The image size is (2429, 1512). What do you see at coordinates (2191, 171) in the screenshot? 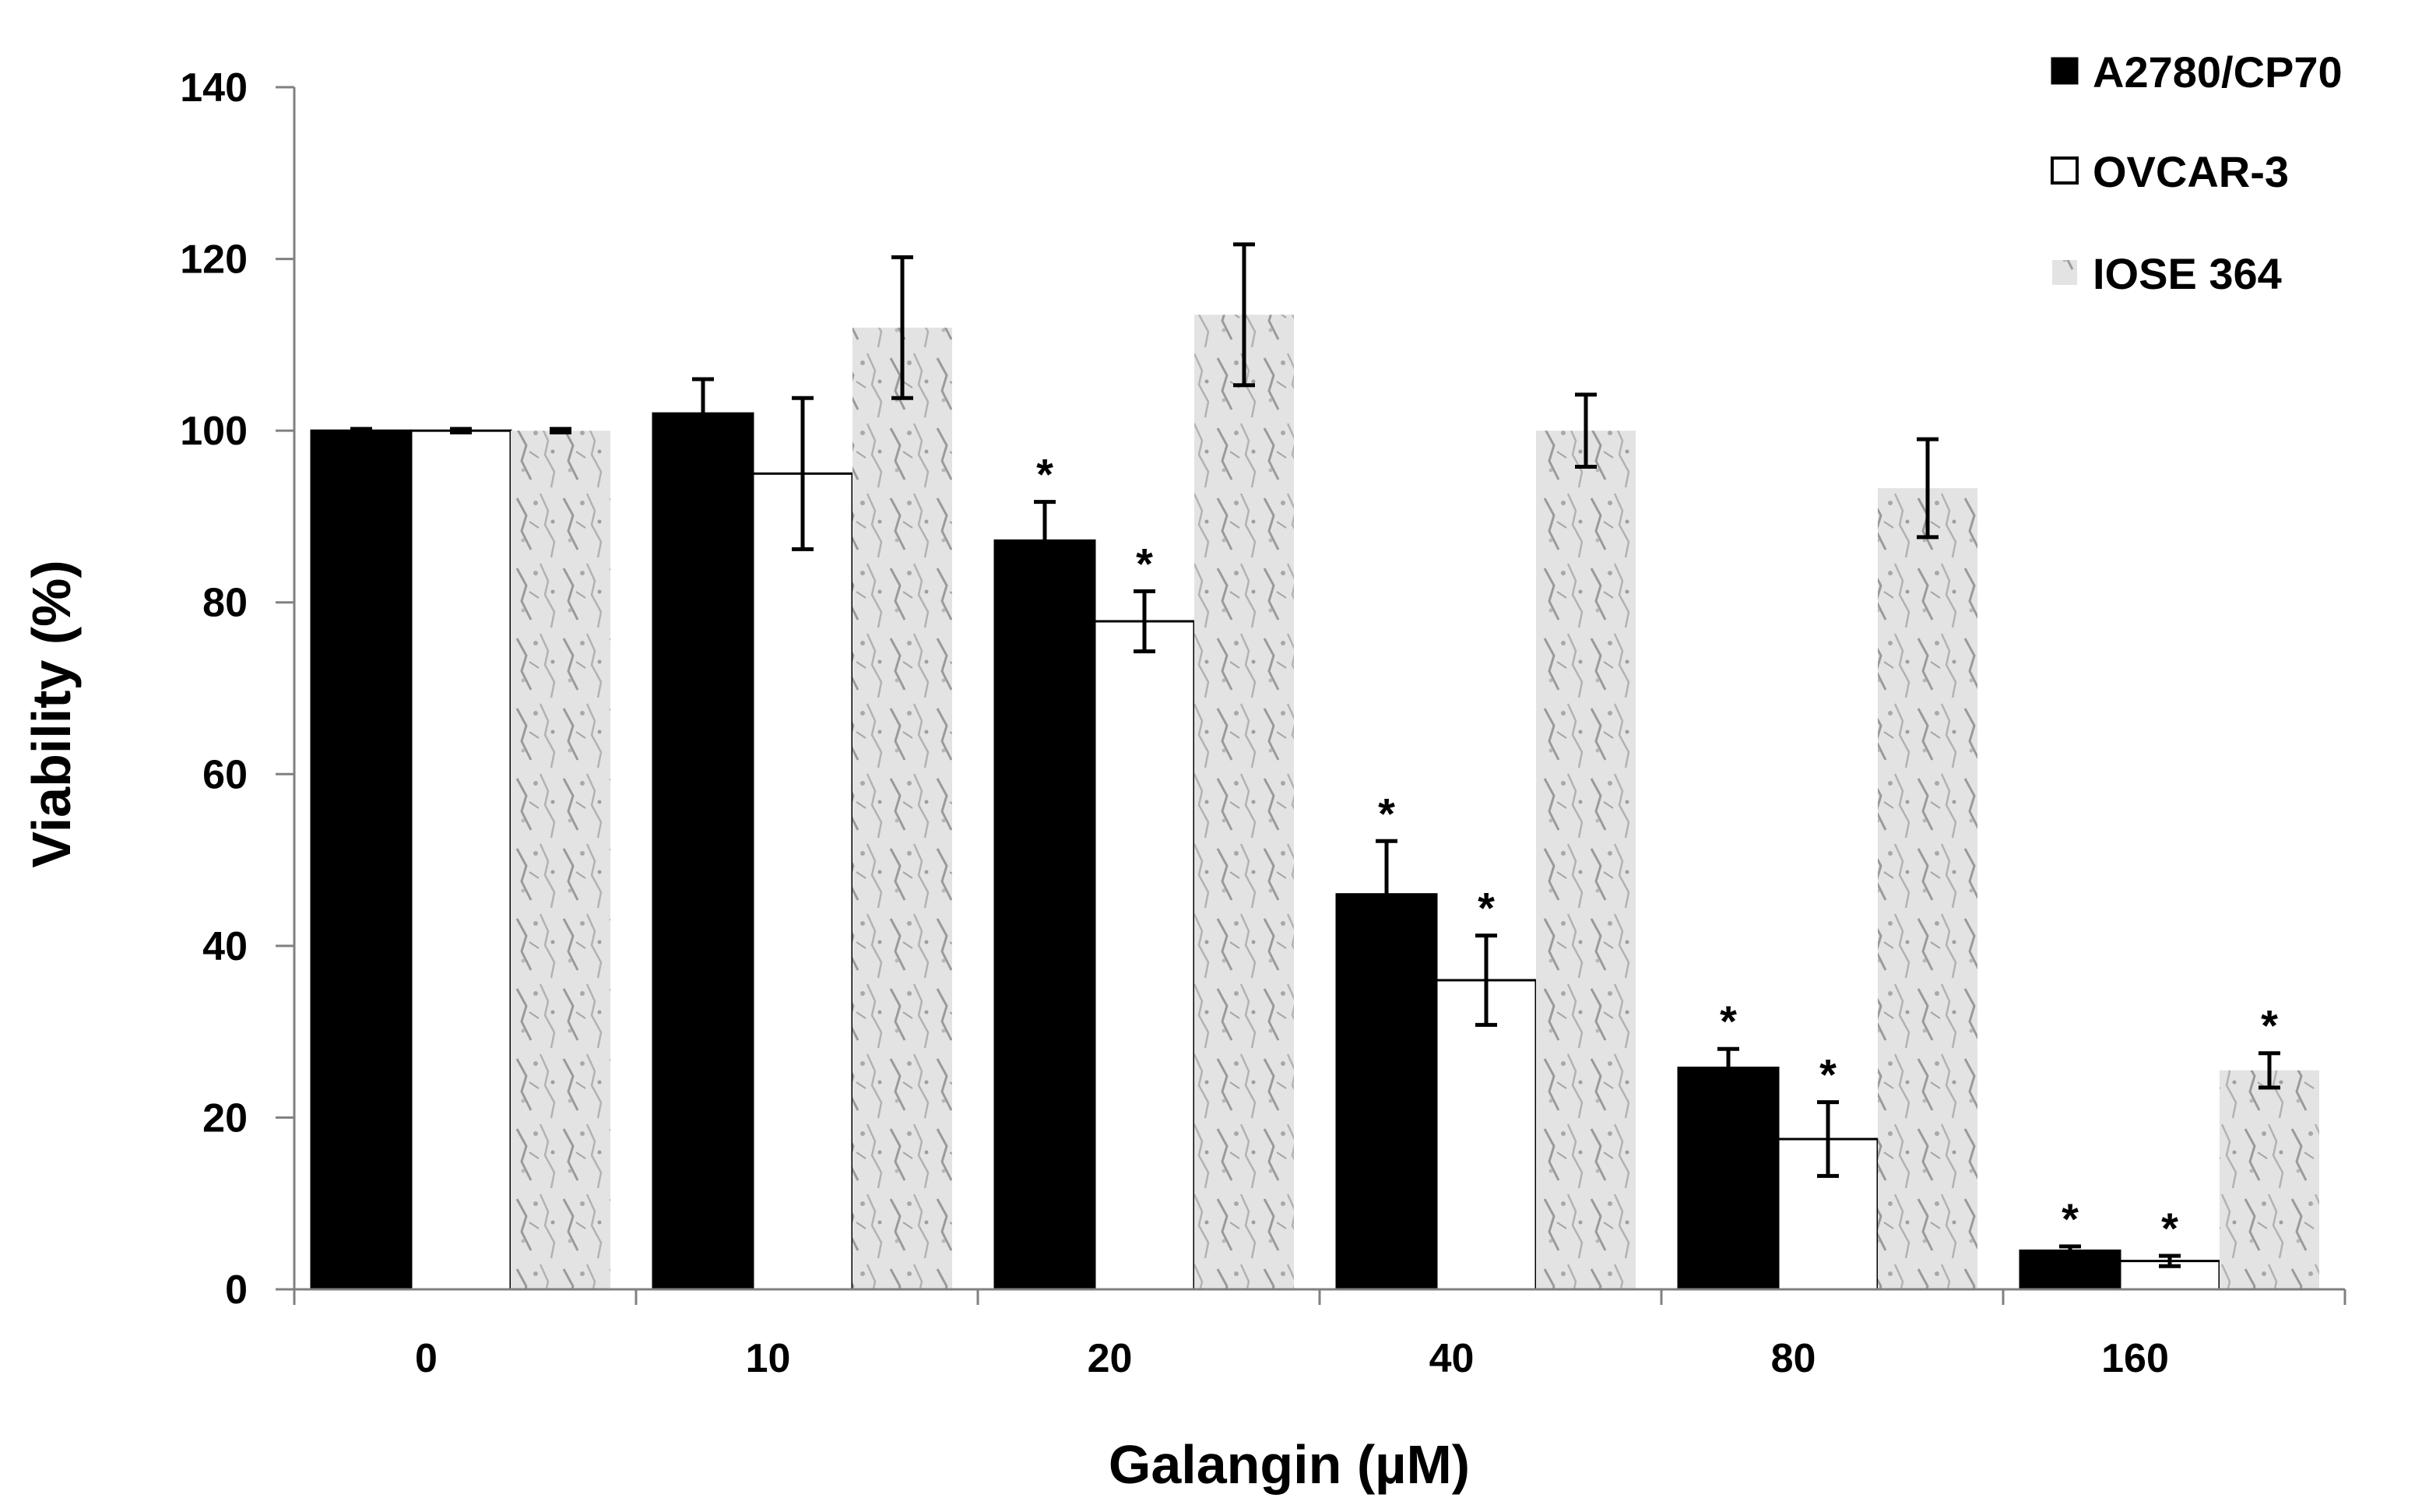
I see `legend-label-ovcar-3: OVCAR-3` at bounding box center [2191, 171].